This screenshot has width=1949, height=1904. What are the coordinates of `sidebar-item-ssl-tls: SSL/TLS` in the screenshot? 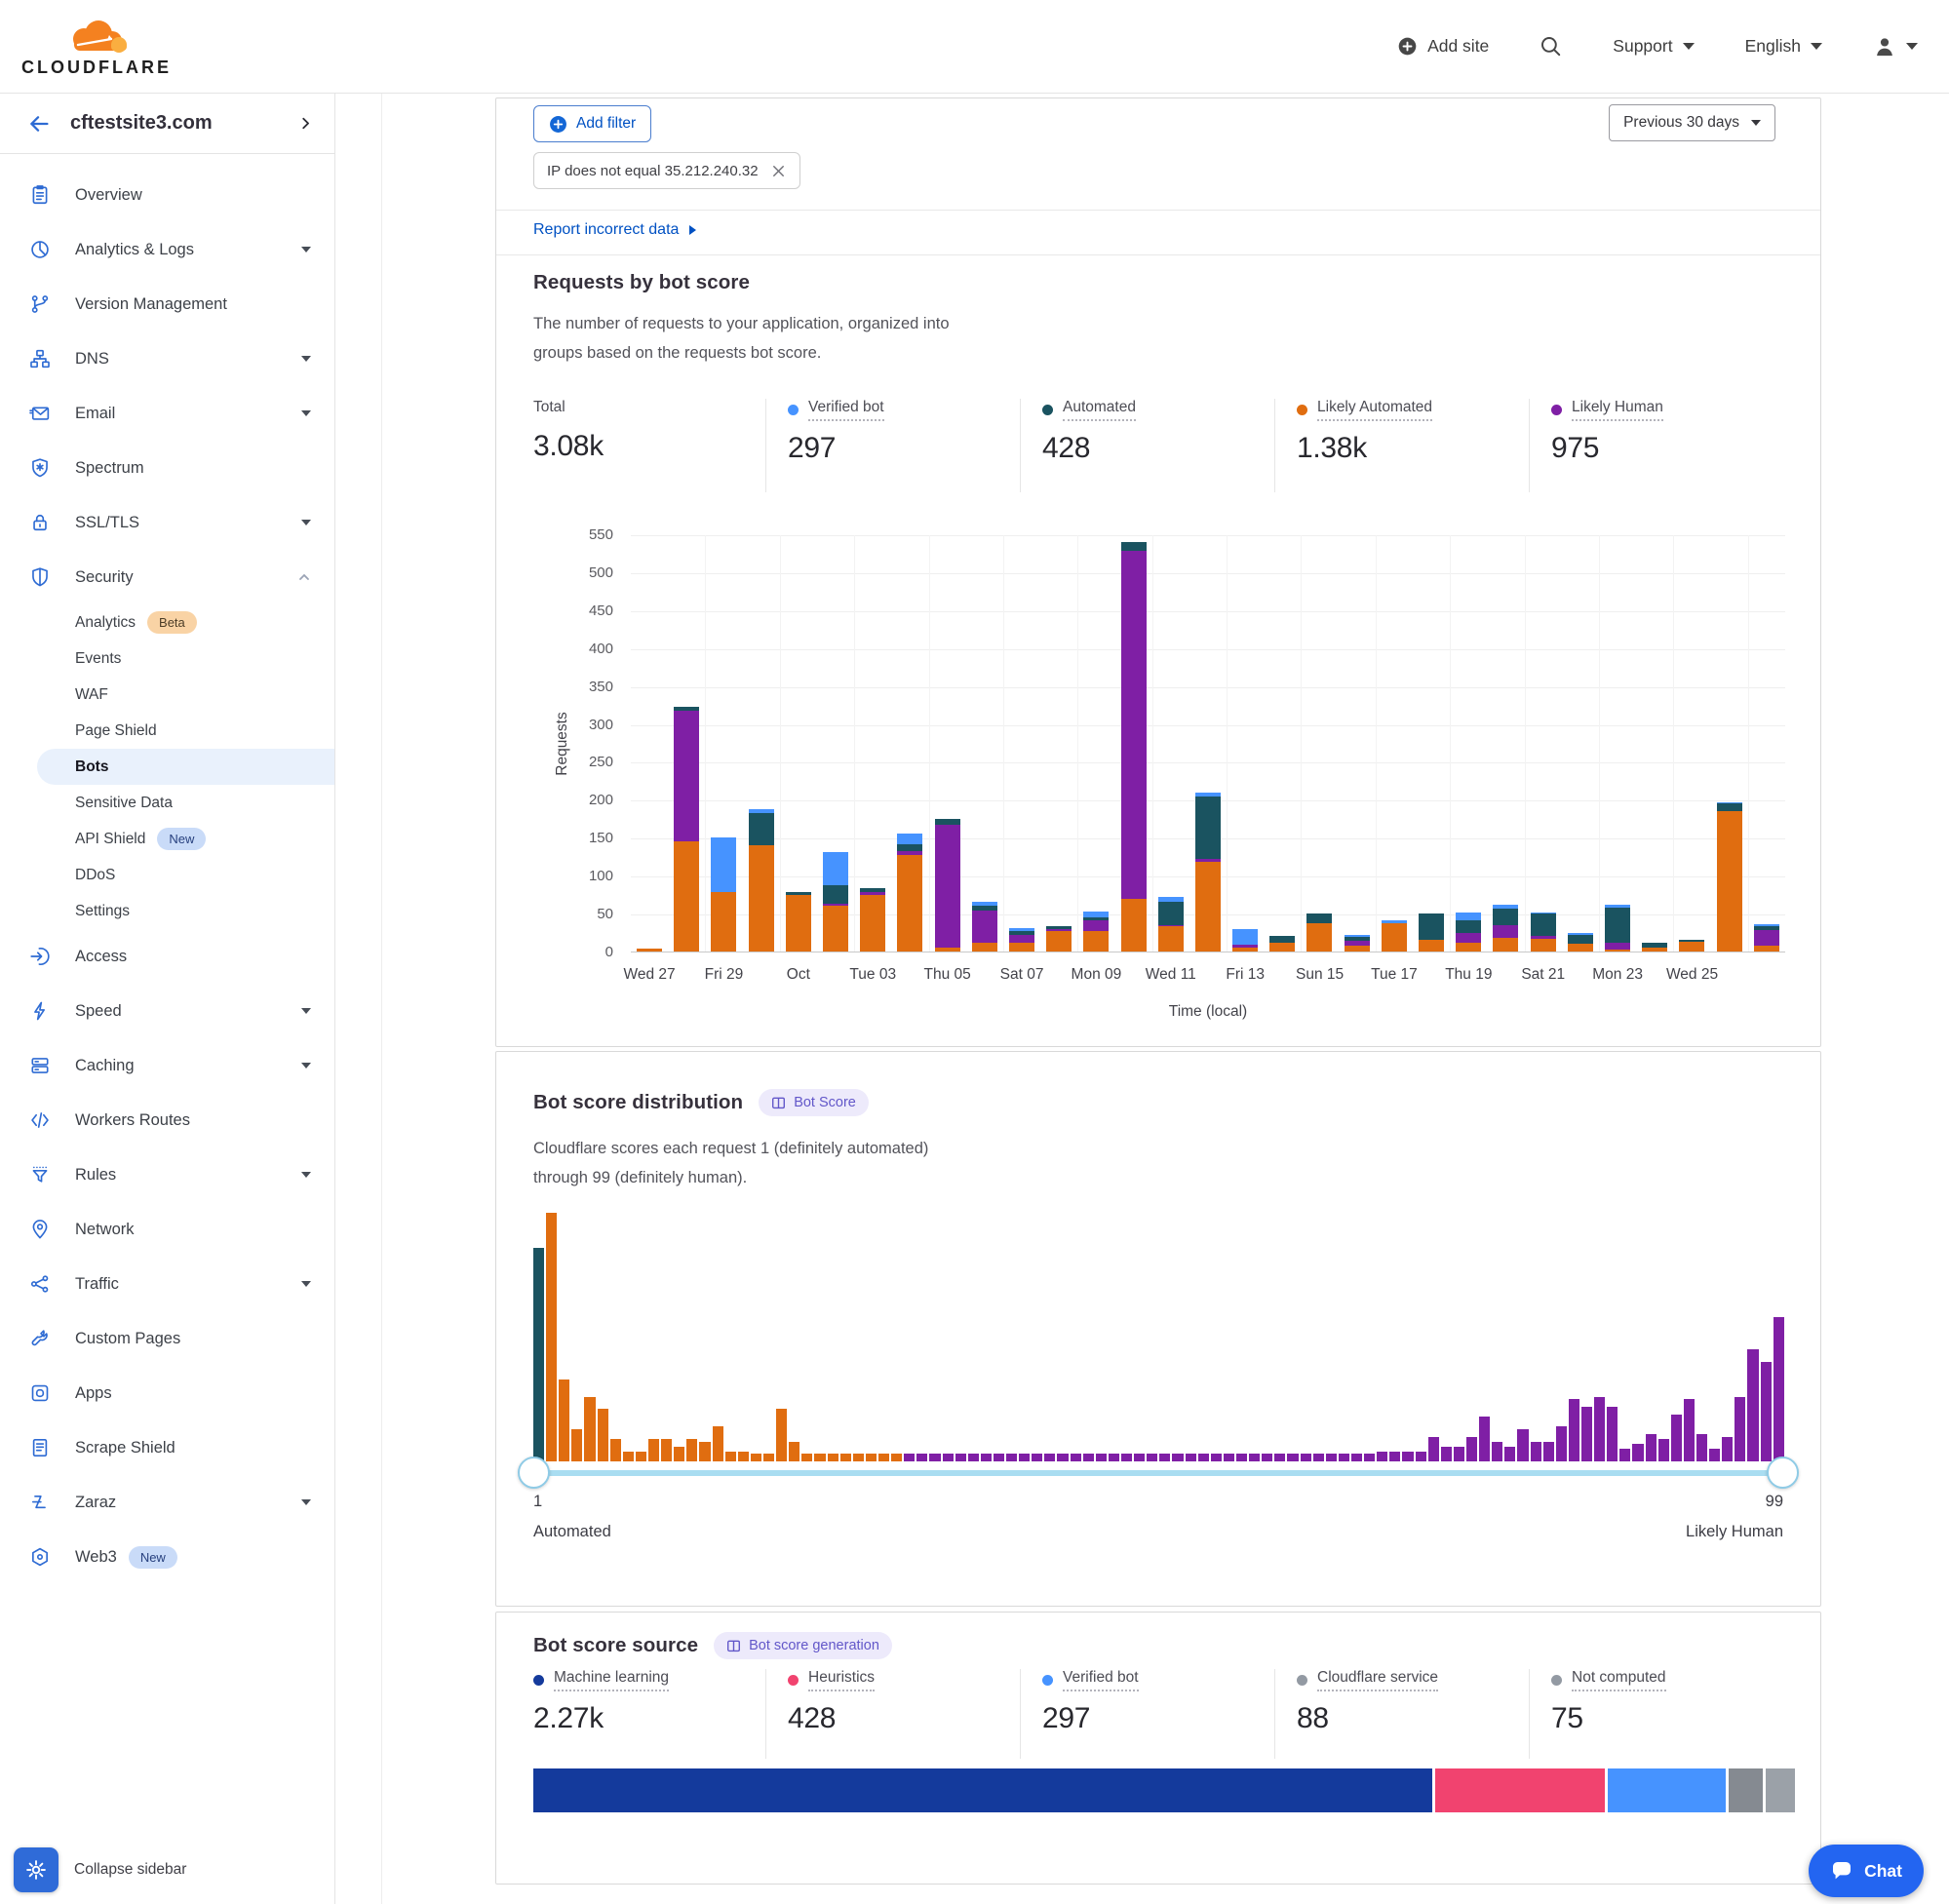 It's located at (167, 522).